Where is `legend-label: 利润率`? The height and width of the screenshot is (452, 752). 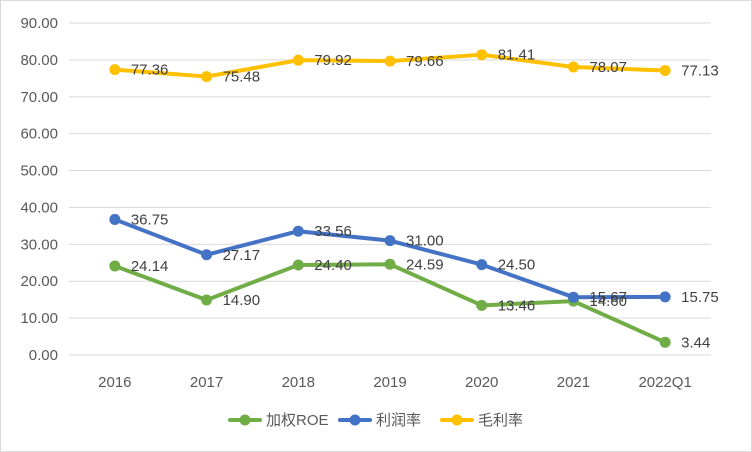 legend-label: 利润率 is located at coordinates (398, 420).